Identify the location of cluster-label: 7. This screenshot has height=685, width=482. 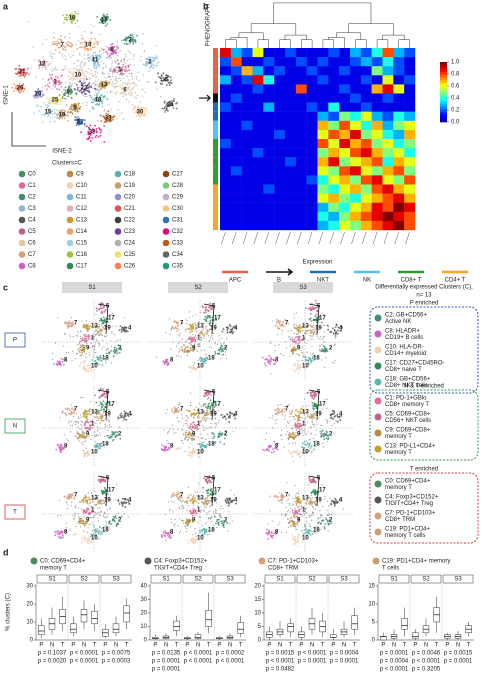
(62, 46).